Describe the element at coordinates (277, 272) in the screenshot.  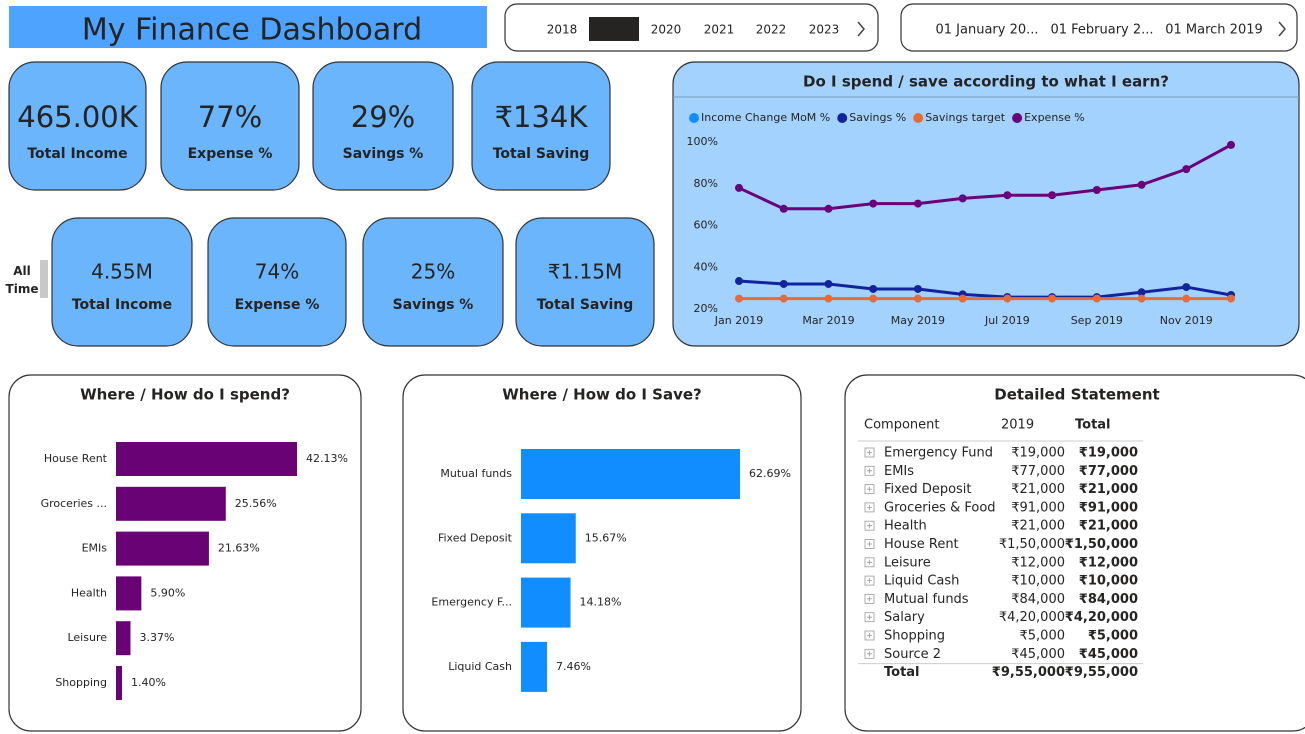
I see `kpi-value: 74%` at that location.